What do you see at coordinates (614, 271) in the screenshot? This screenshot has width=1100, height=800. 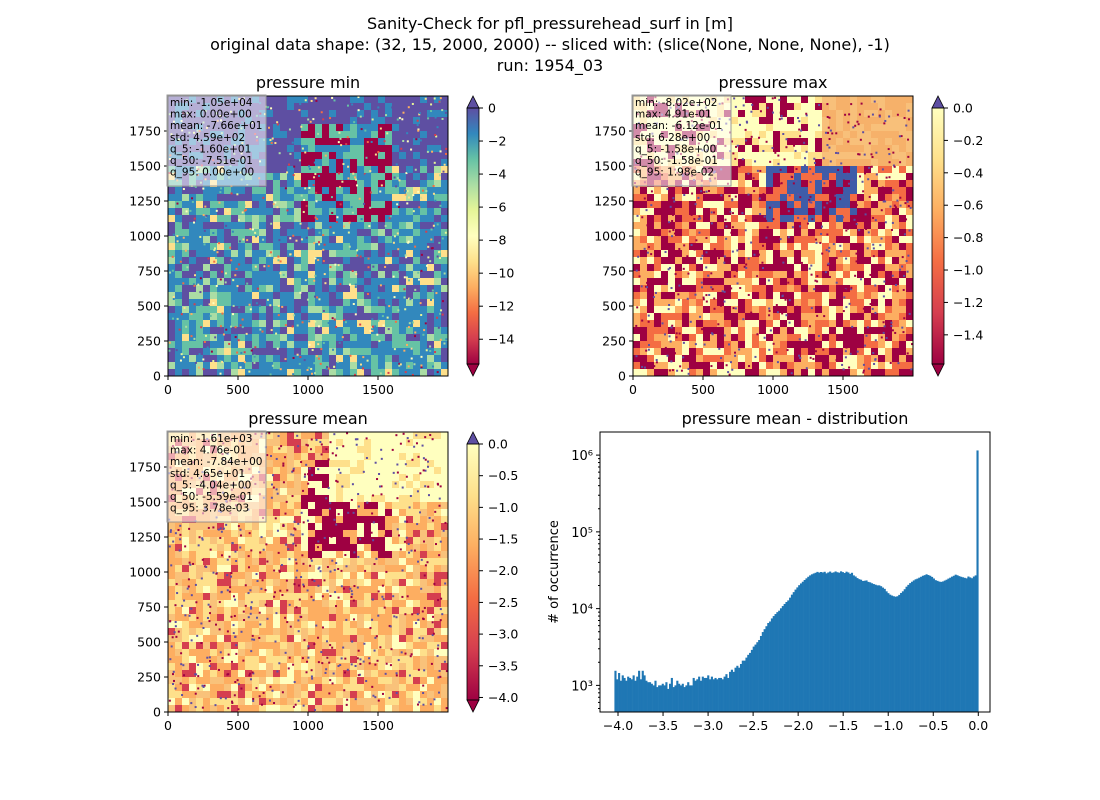 I see `y-tick-label: 750` at bounding box center [614, 271].